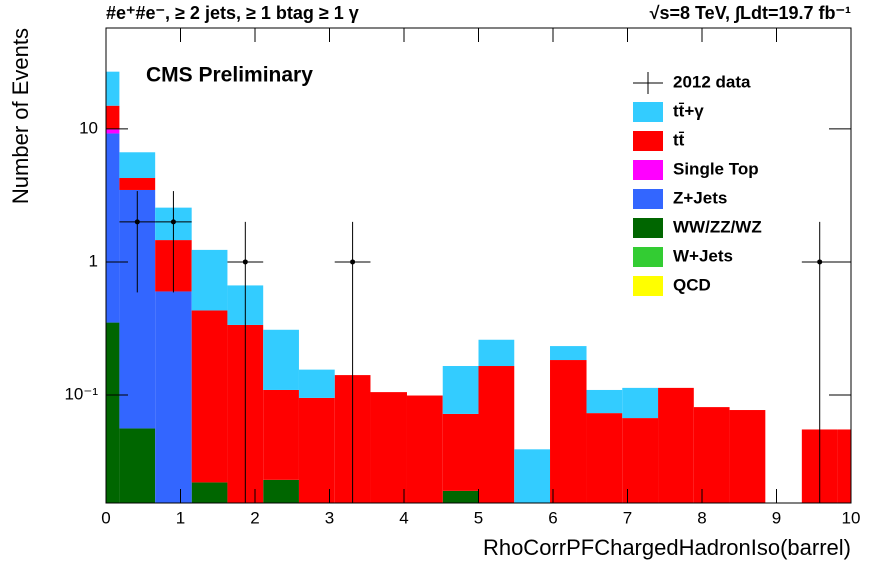  Describe the element at coordinates (254, 517) in the screenshot. I see `x-tick-label: 2` at that location.